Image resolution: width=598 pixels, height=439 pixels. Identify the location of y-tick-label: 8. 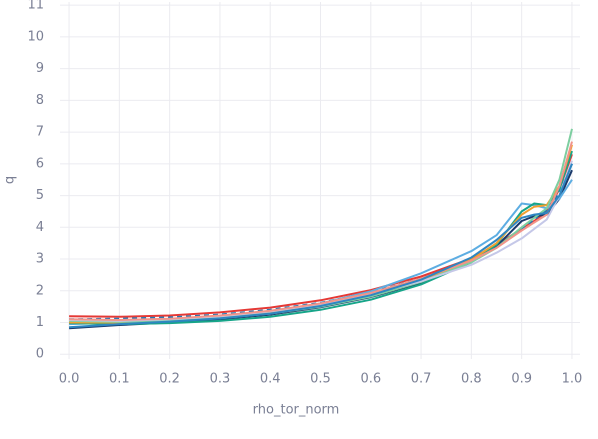
(40, 100).